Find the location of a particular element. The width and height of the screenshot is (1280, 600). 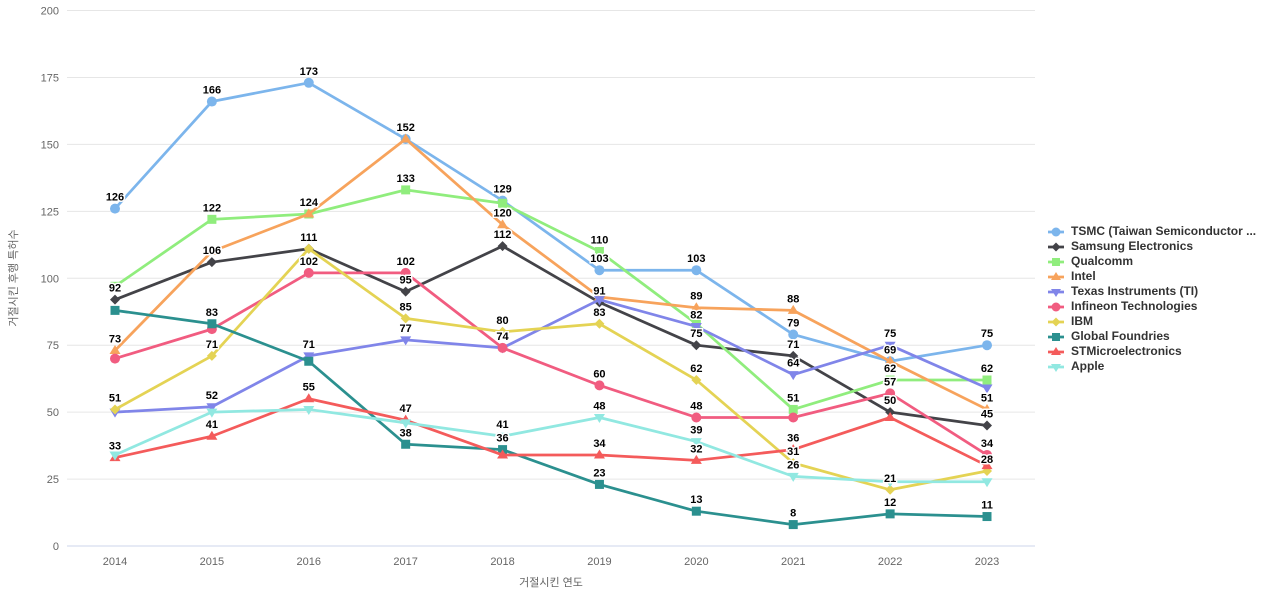

legend-item-8: Global Foundries is located at coordinates (1151, 336).